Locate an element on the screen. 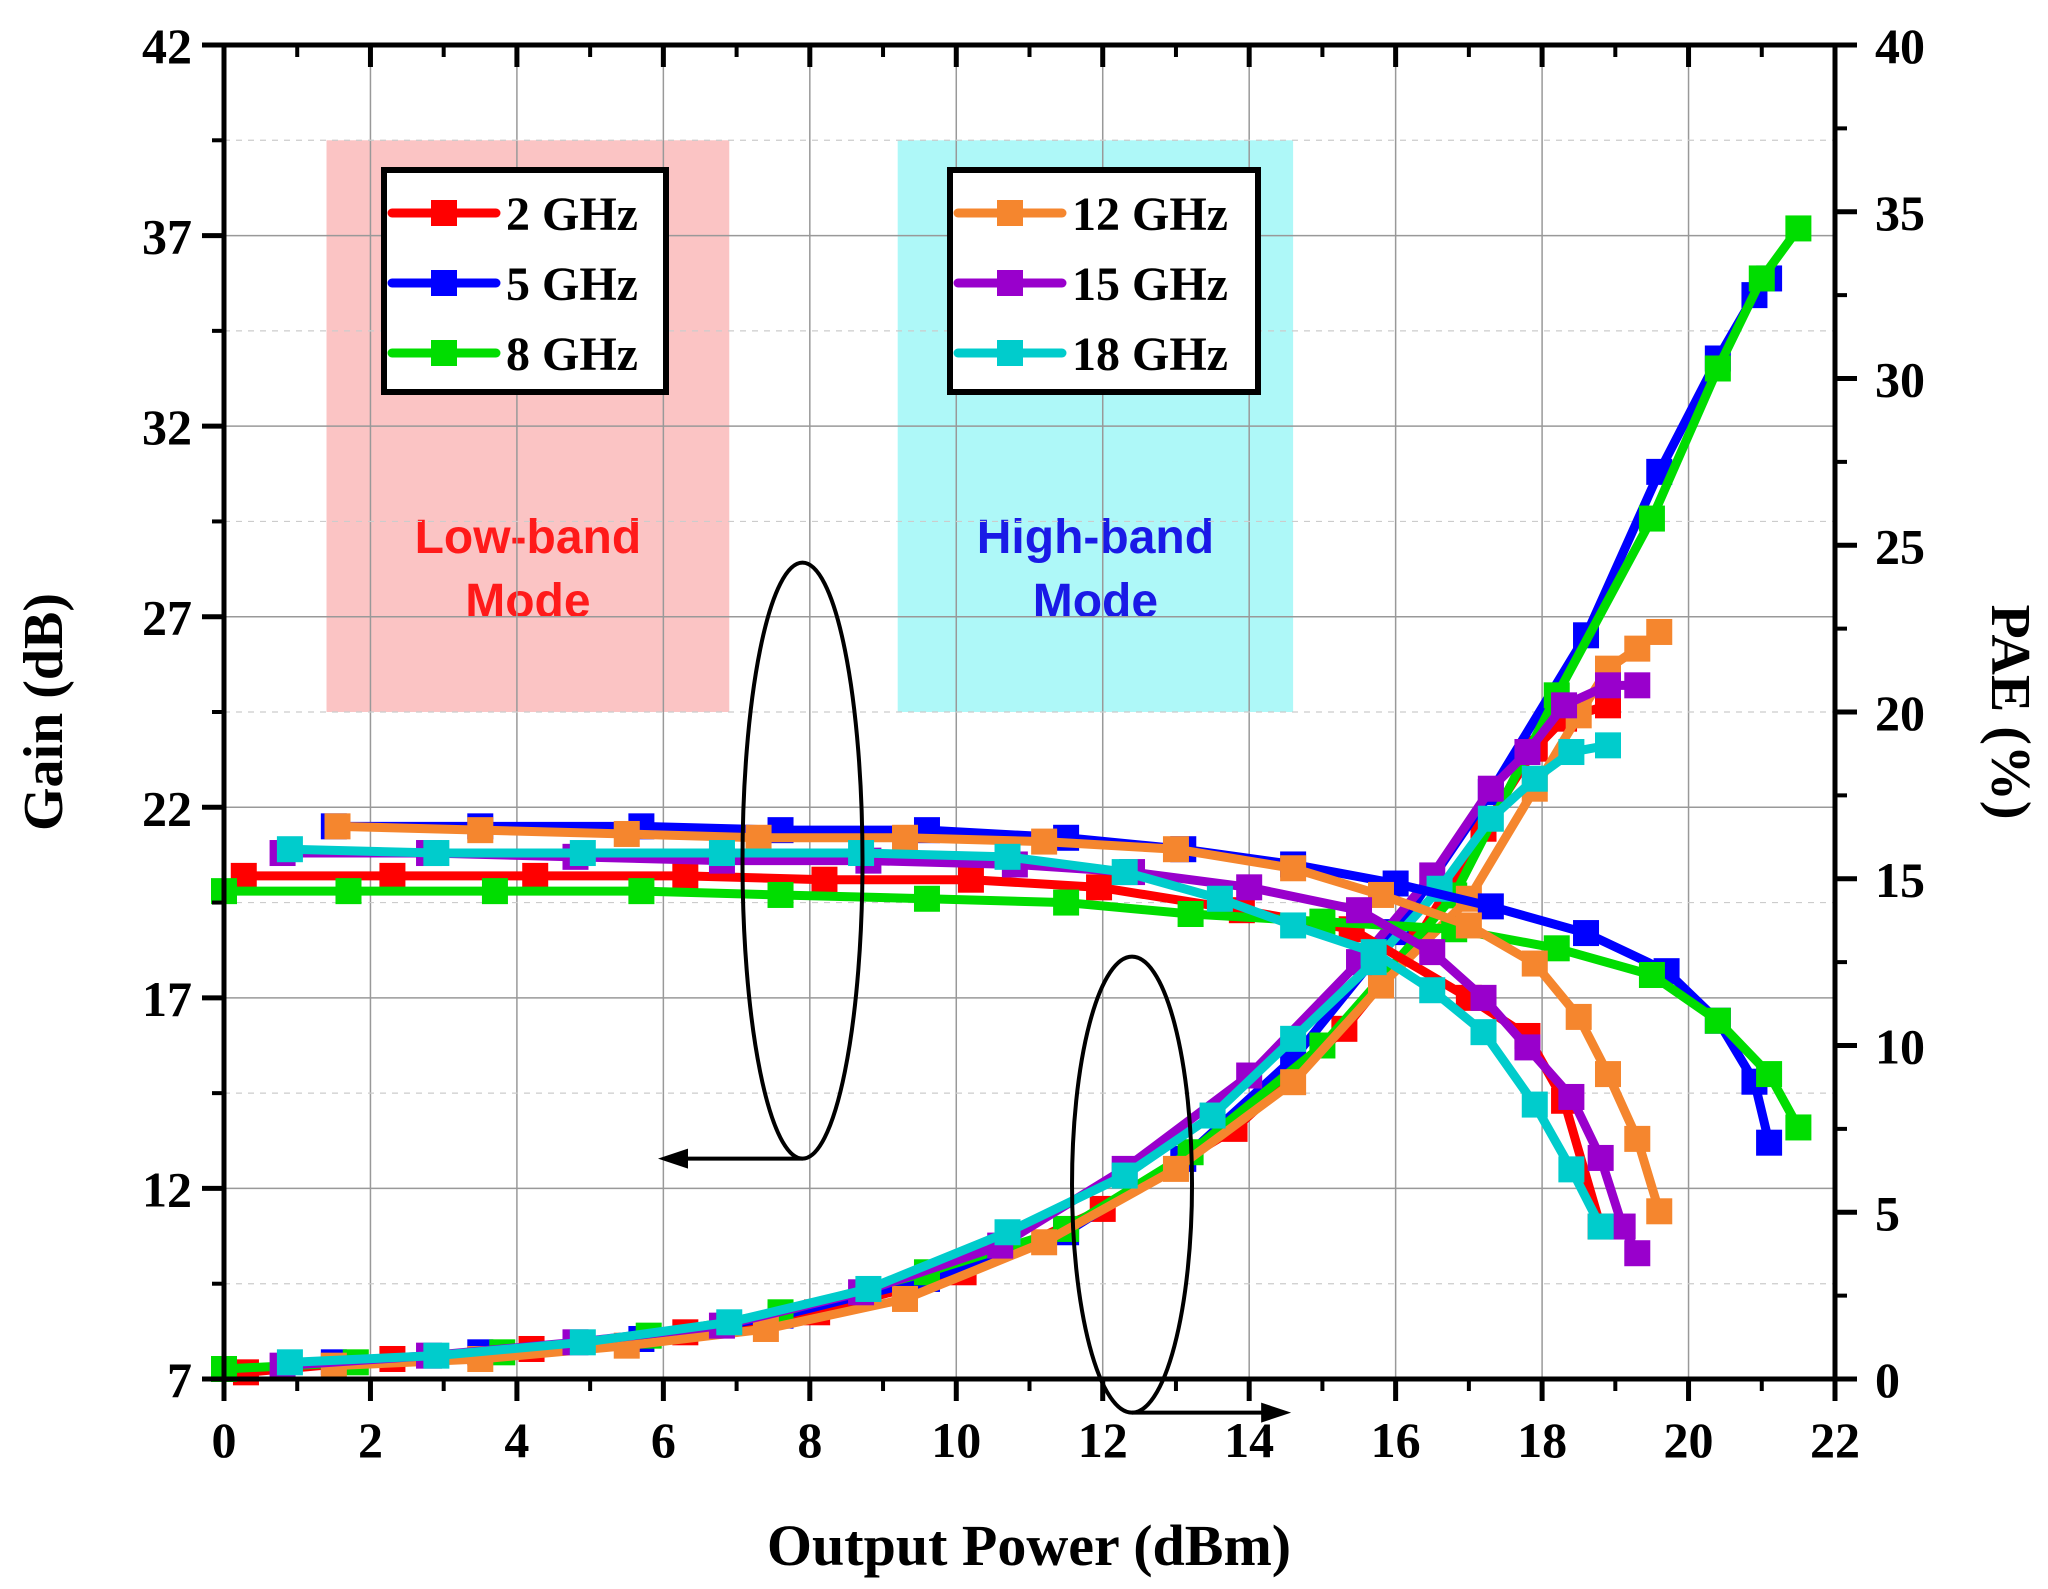  y-tick-label: 17 is located at coordinates (167, 999).